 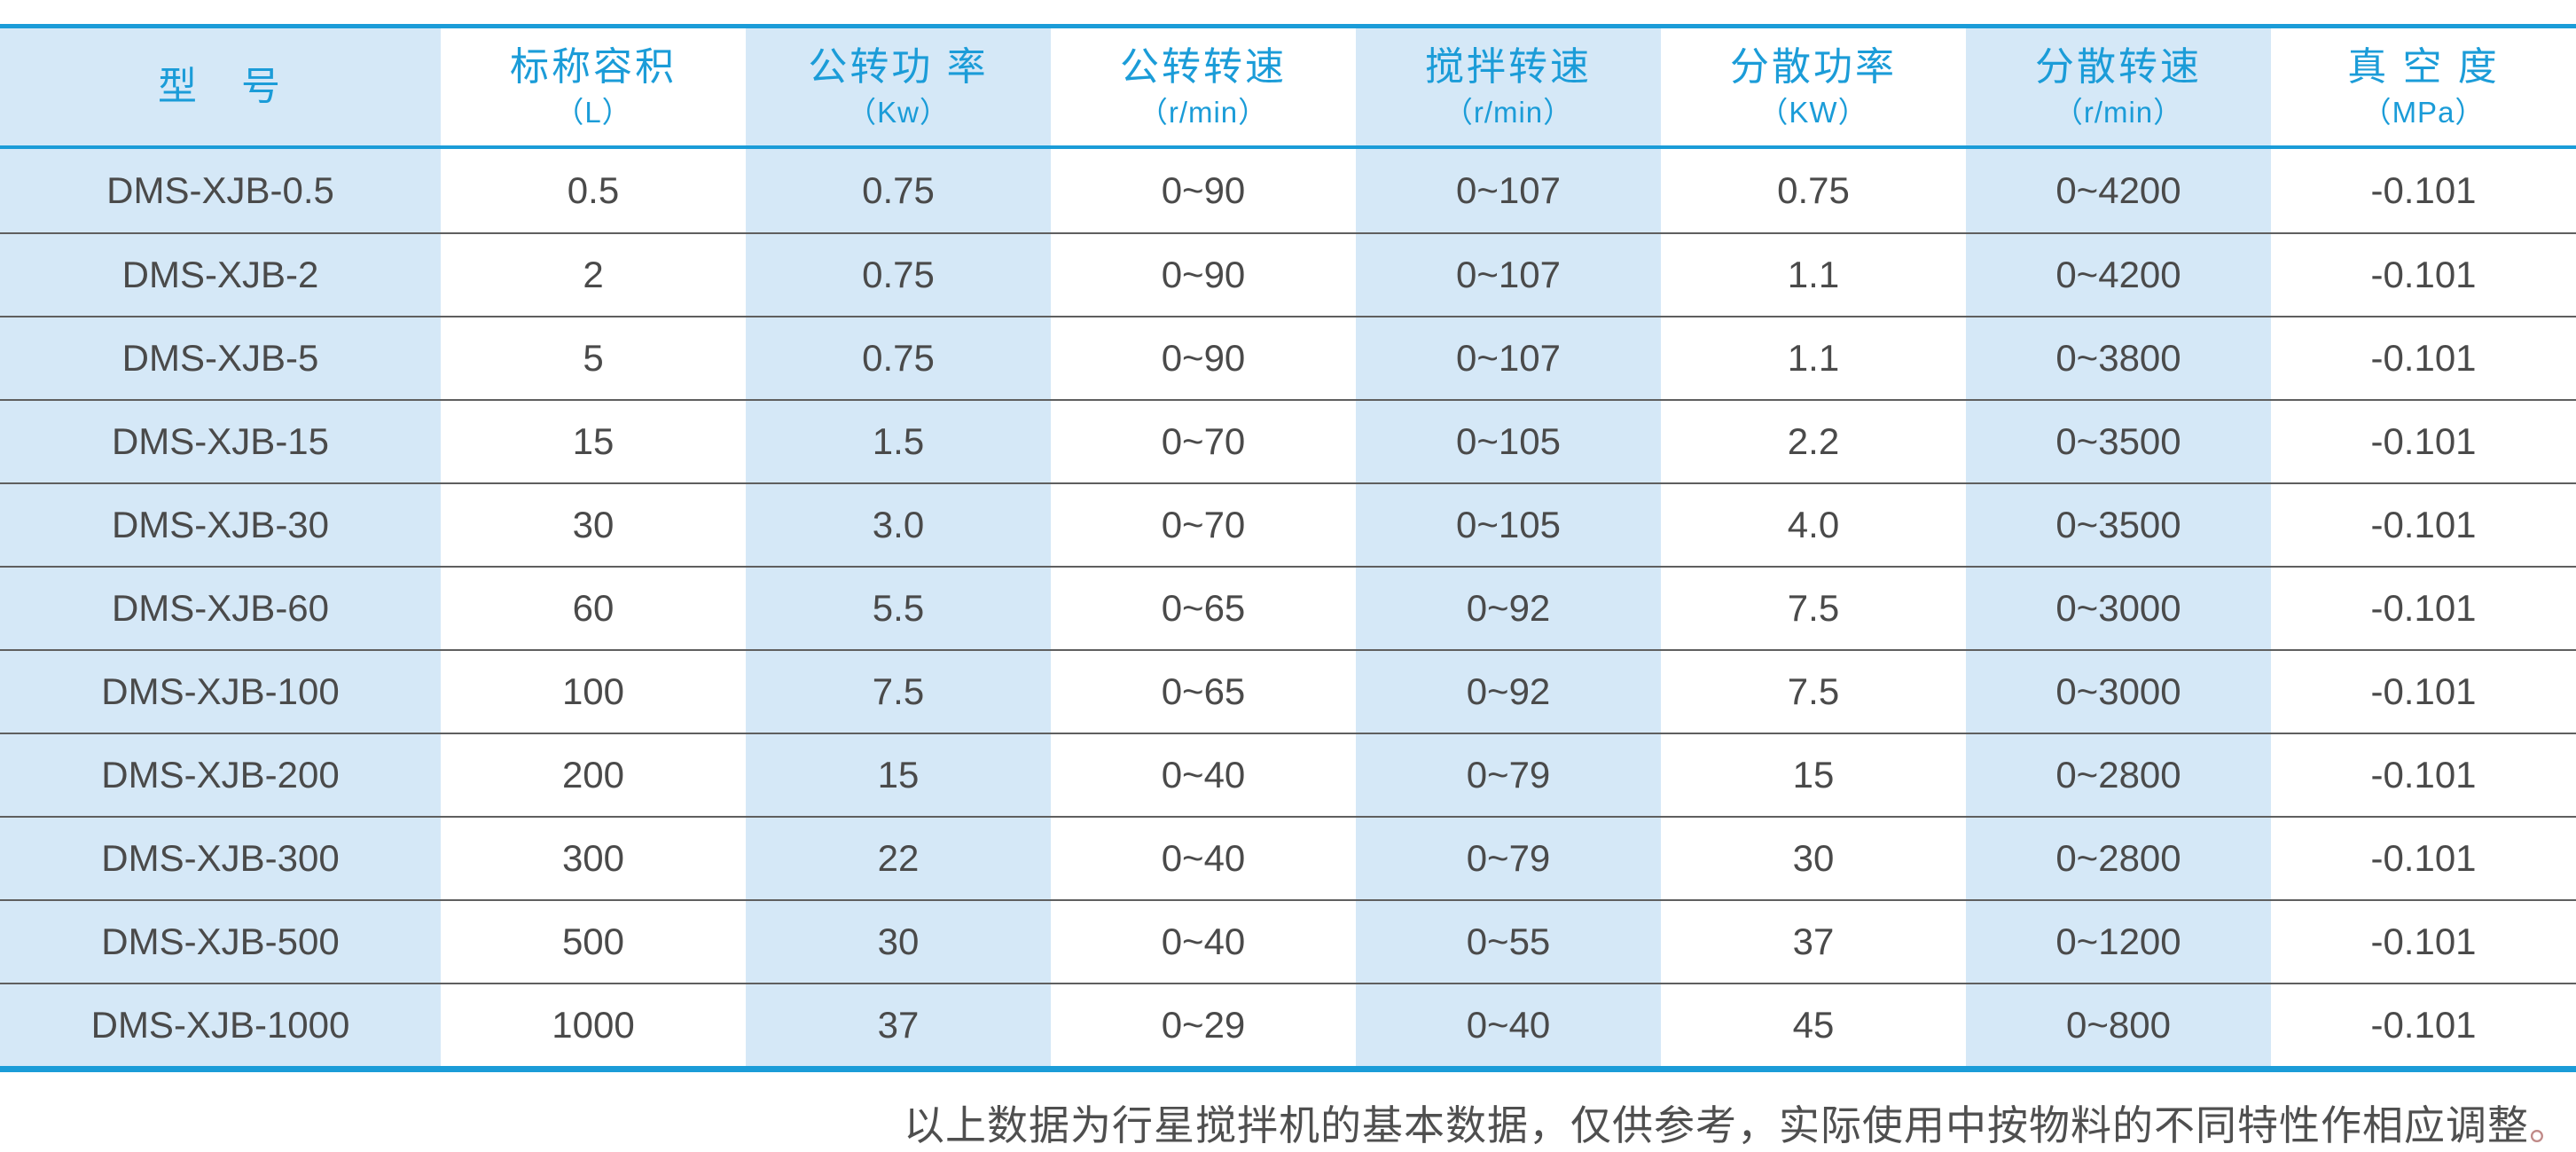 I want to click on table-cell: 300, so click(x=593, y=858).